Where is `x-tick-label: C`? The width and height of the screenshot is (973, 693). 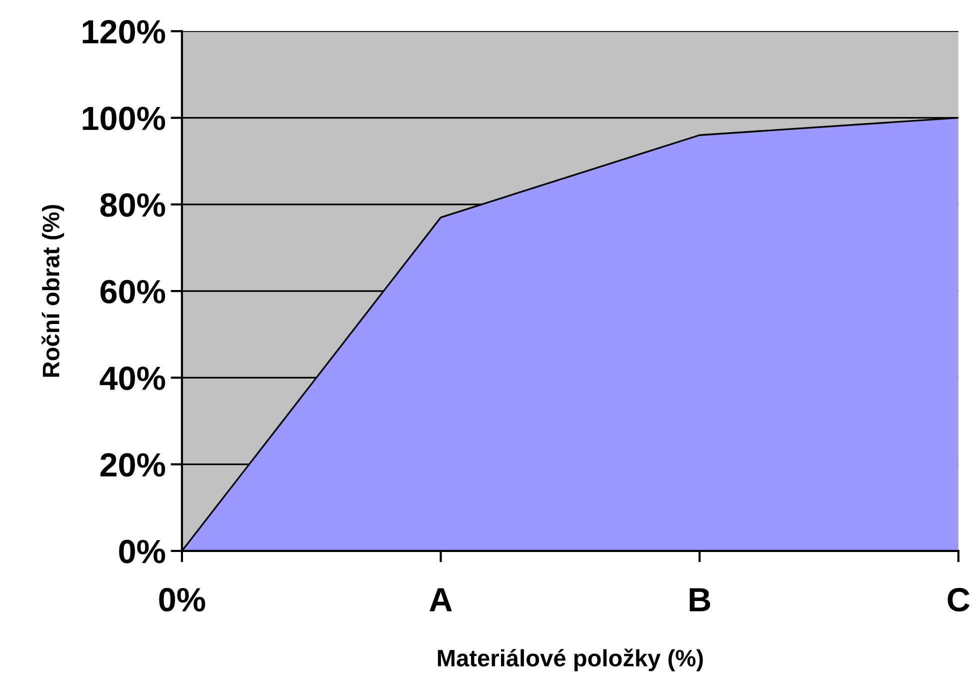
x-tick-label: C is located at coordinates (959, 600).